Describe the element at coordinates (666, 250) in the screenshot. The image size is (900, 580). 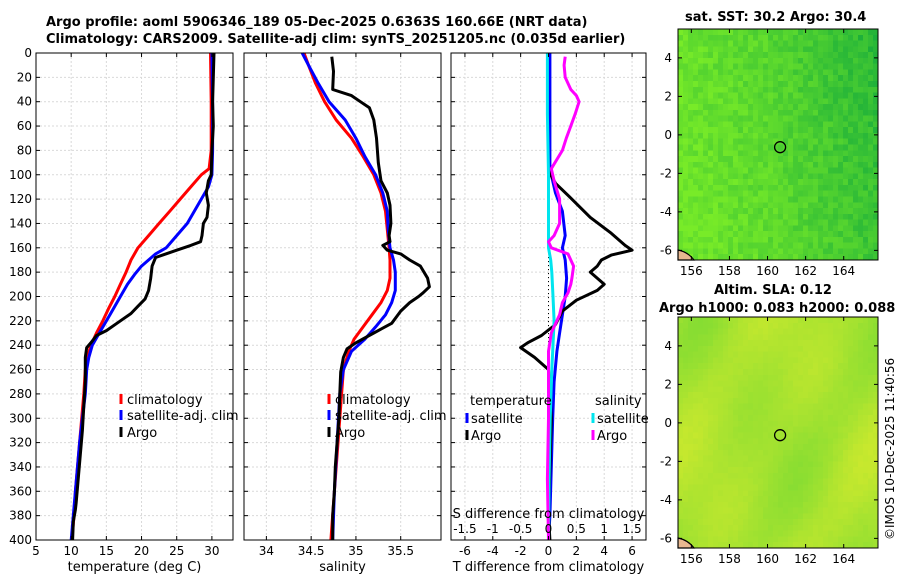
I see `y-tick-label: -6` at that location.